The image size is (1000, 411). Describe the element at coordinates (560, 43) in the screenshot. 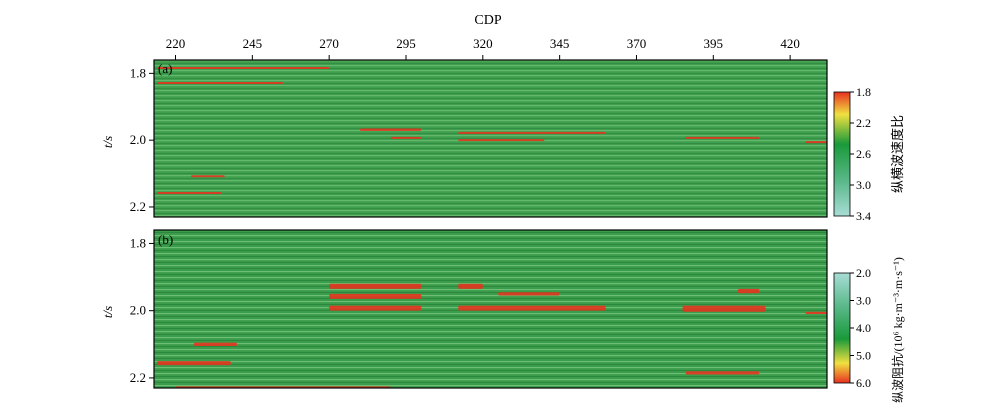

I see `x-tick-label: 345` at that location.